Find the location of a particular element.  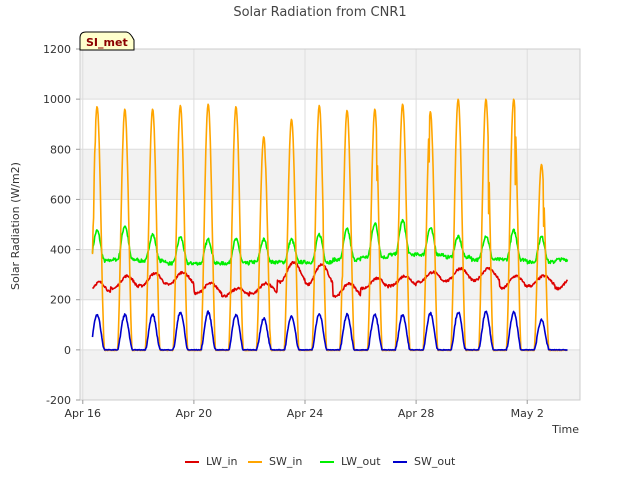

si-met-badge: SI_met is located at coordinates (107, 41).